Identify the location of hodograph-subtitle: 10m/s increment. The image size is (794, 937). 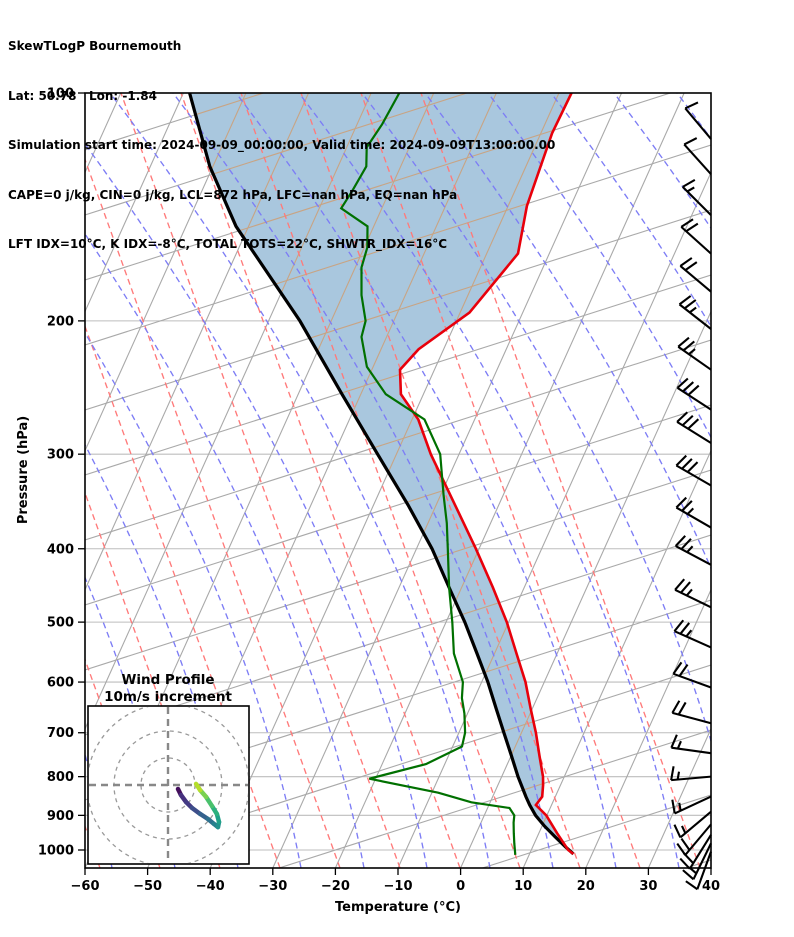
(168, 697).